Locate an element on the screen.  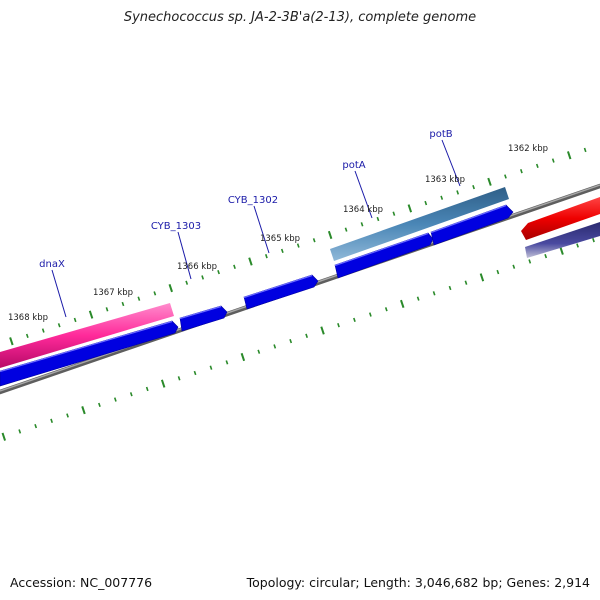
gene-label-cyb-1302: CYB_1302 is located at coordinates (253, 200).